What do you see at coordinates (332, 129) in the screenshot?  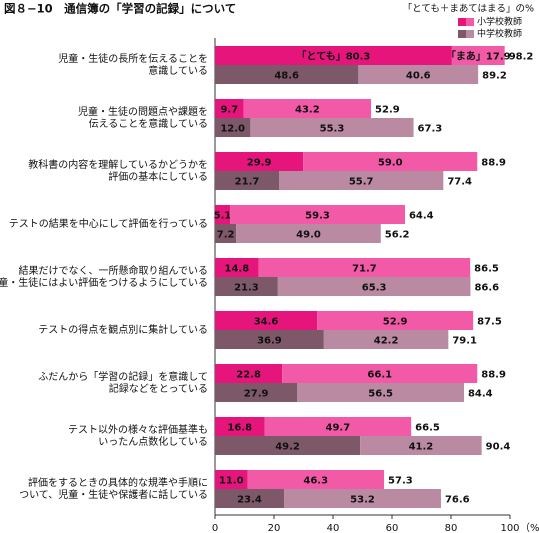 I see `value-label: 55.3` at bounding box center [332, 129].